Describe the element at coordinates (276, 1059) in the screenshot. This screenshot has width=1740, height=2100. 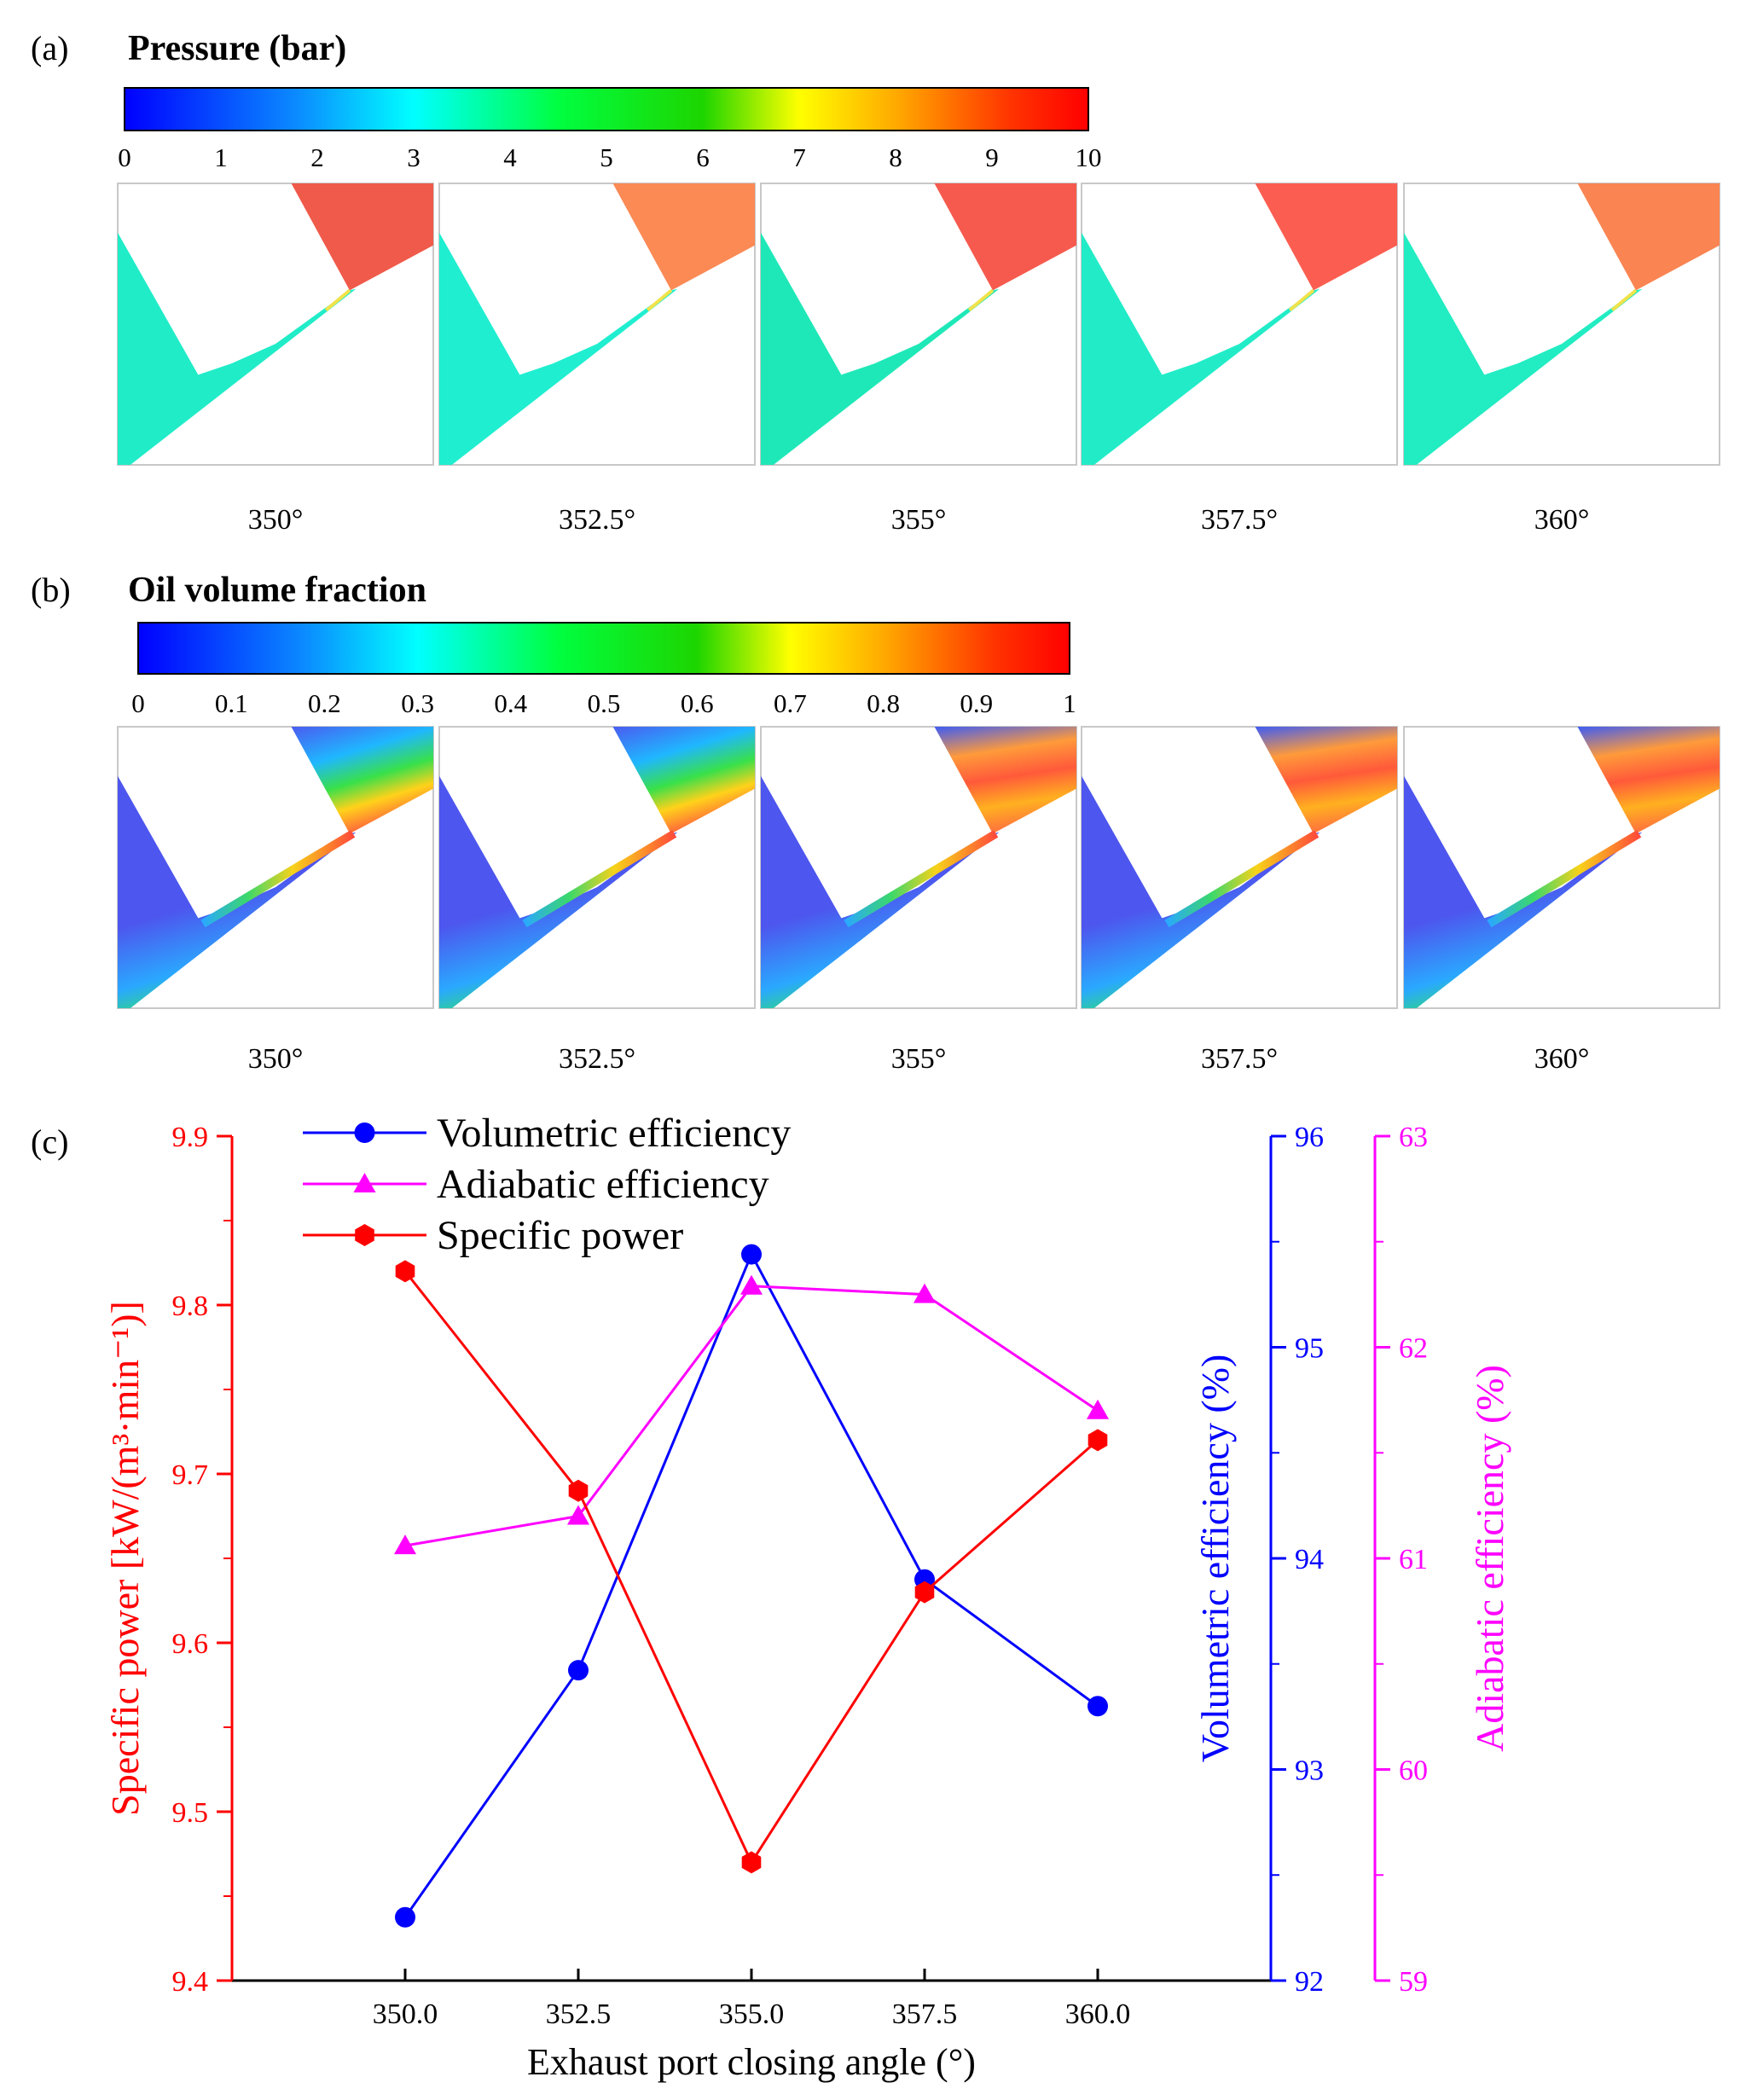
I see `oil-angle-label: 350°` at that location.